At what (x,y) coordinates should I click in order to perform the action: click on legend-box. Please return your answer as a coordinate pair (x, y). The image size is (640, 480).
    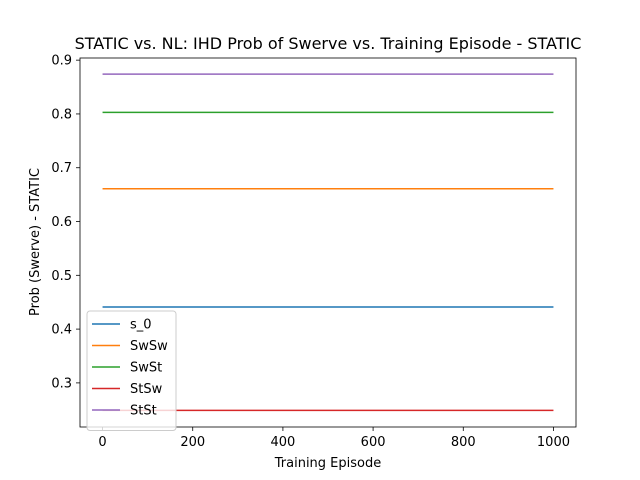
    Looking at the image, I should click on (131, 370).